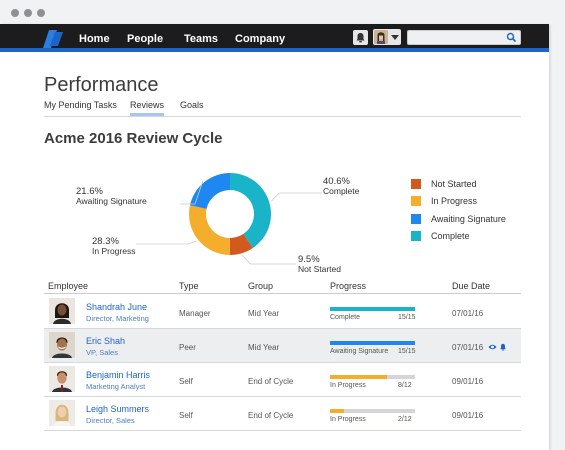  Describe the element at coordinates (105, 241) in the screenshot. I see `donut-value-label: 28.3%` at that location.